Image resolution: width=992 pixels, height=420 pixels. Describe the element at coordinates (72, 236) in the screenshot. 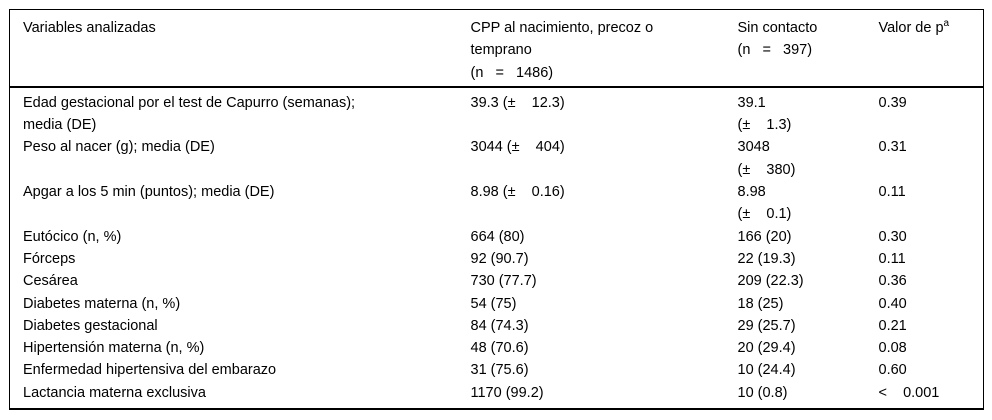

I see `cell-variable: Eutócico (n, %)` at that location.